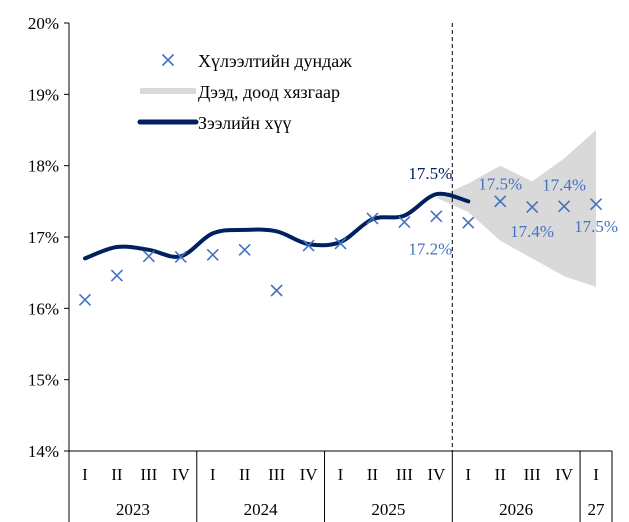 This screenshot has height=522, width=629. I want to click on band-layer, so click(516, 208).